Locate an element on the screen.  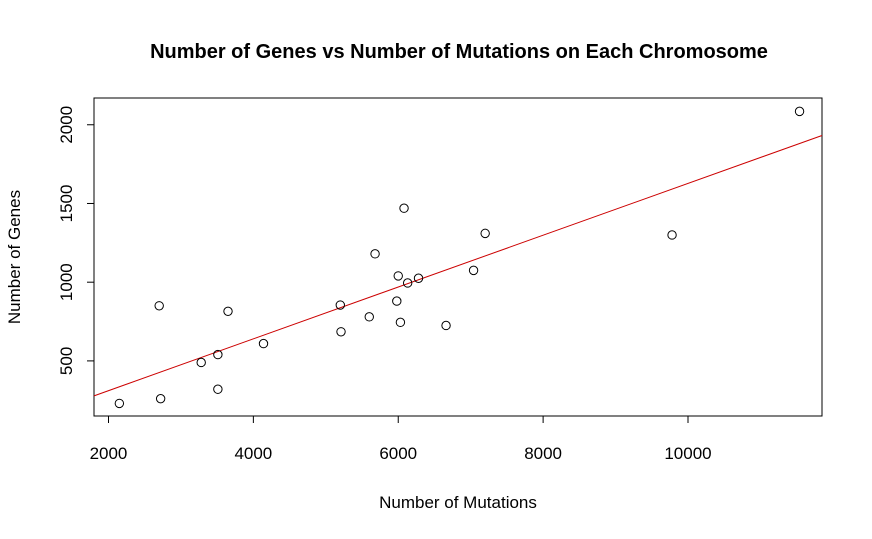
x-tick-label: 8000 is located at coordinates (543, 453).